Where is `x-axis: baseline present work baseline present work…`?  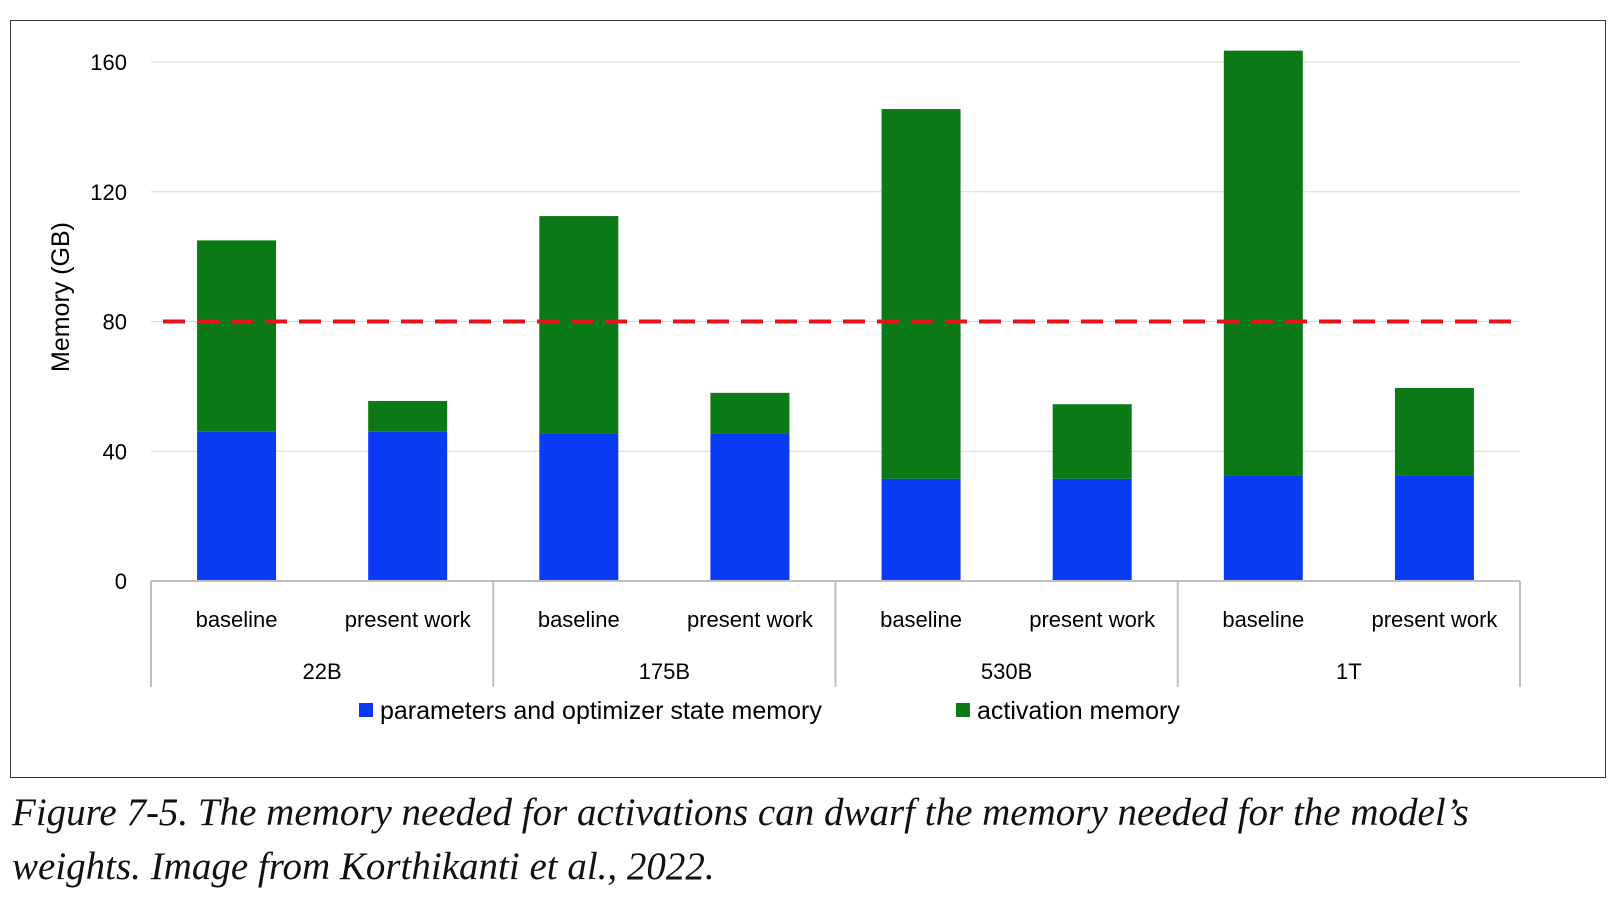
x-axis: baseline present work baseline present work… is located at coordinates (835, 633).